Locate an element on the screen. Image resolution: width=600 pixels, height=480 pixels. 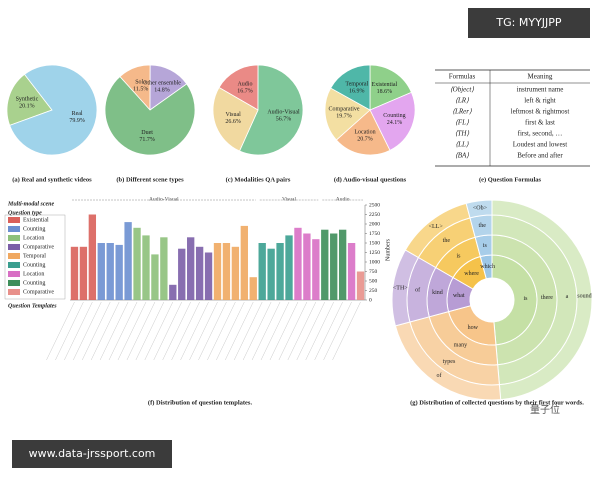
sunburst-label: kind is located at coordinates (437, 293).